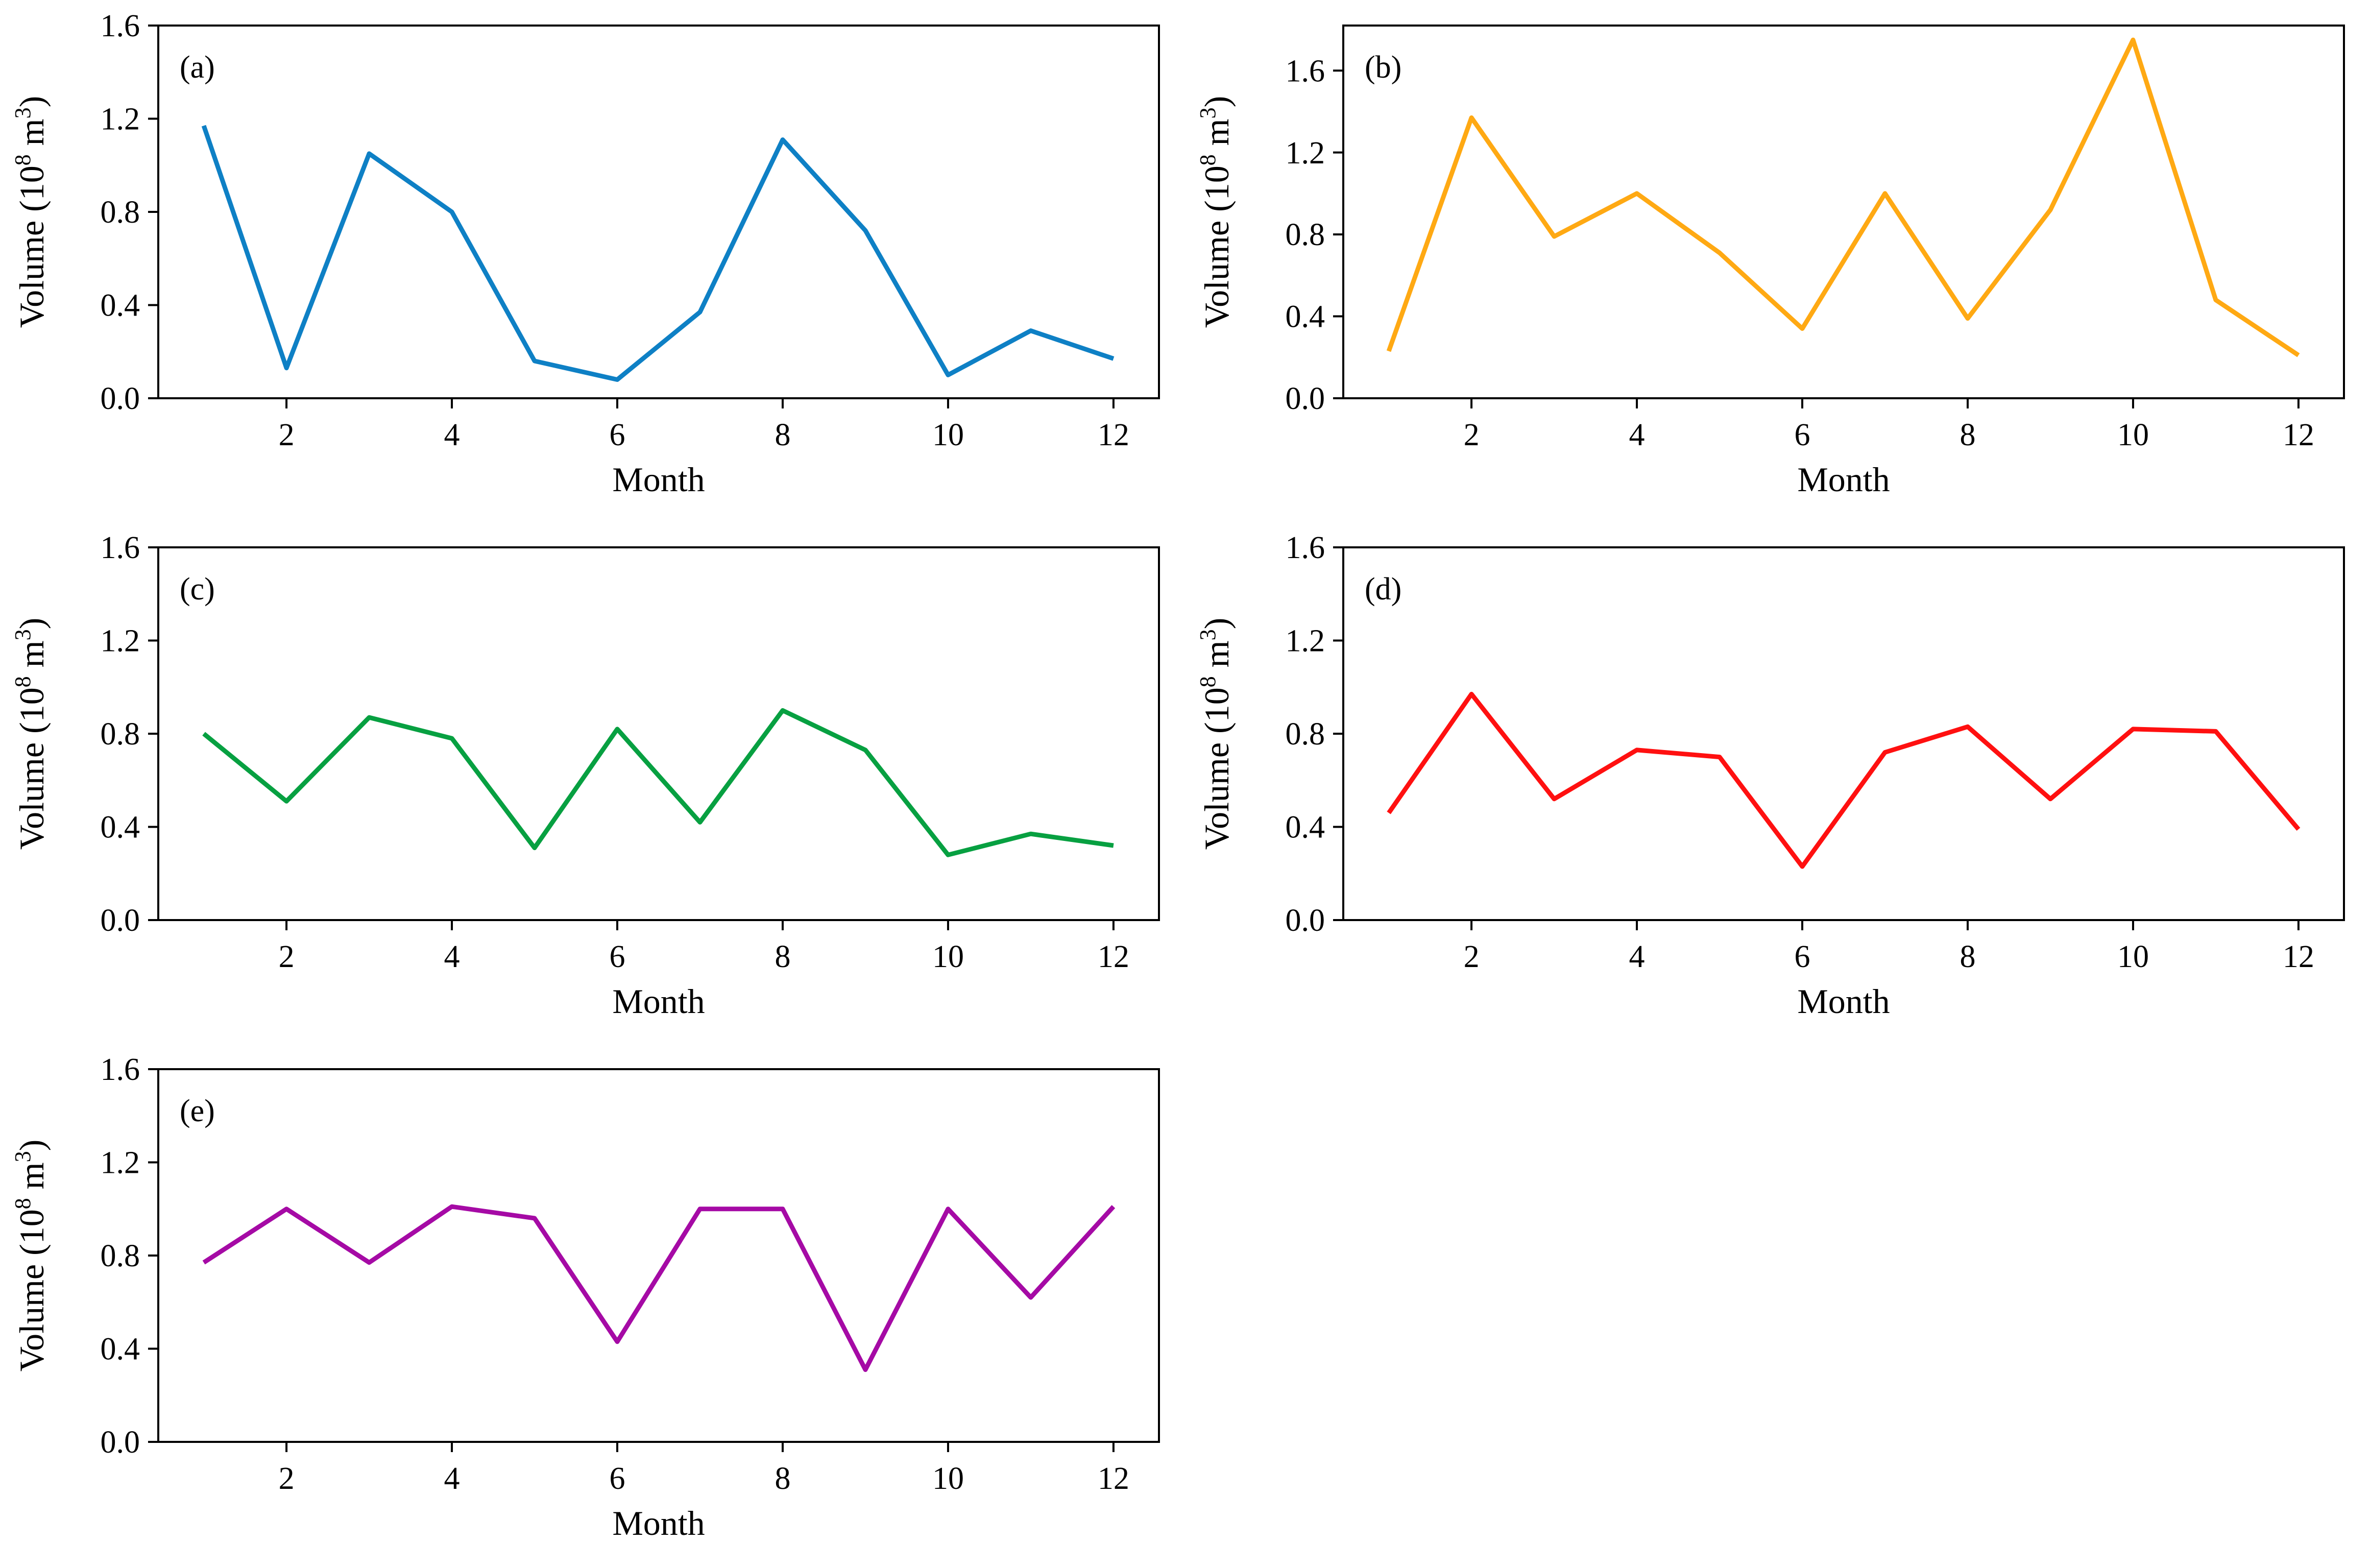  What do you see at coordinates (1383, 589) in the screenshot?
I see `panel-letter: (d)` at bounding box center [1383, 589].